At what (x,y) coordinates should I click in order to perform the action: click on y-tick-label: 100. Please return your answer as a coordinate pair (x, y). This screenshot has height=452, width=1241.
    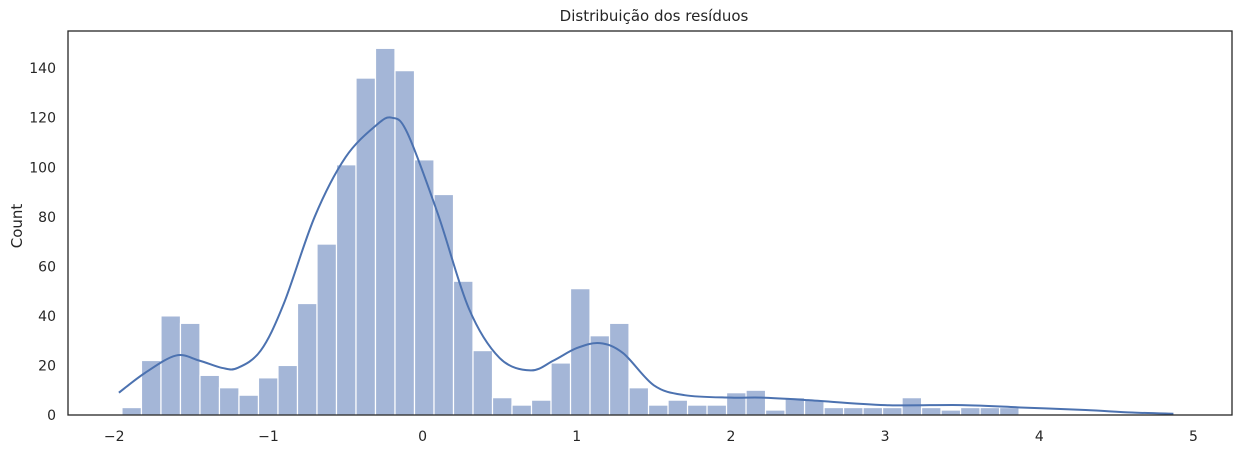
    Looking at the image, I should click on (42, 168).